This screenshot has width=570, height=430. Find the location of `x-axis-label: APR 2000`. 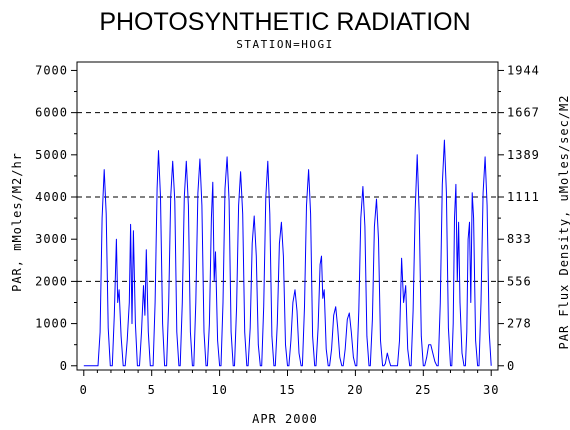

x-axis-label: APR 2000 is located at coordinates (285, 419).